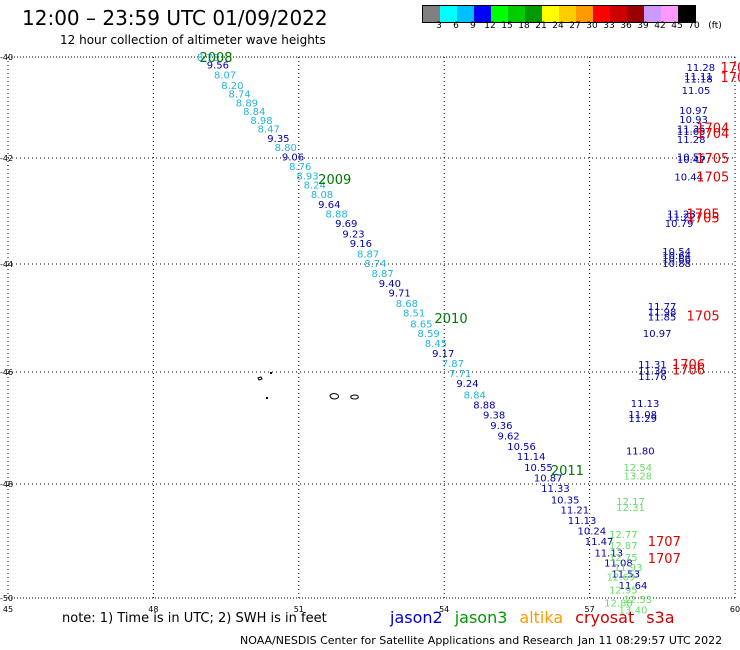 The height and width of the screenshot is (650, 740). What do you see at coordinates (399, 294) in the screenshot?
I see `swh-value: 9.71` at bounding box center [399, 294].